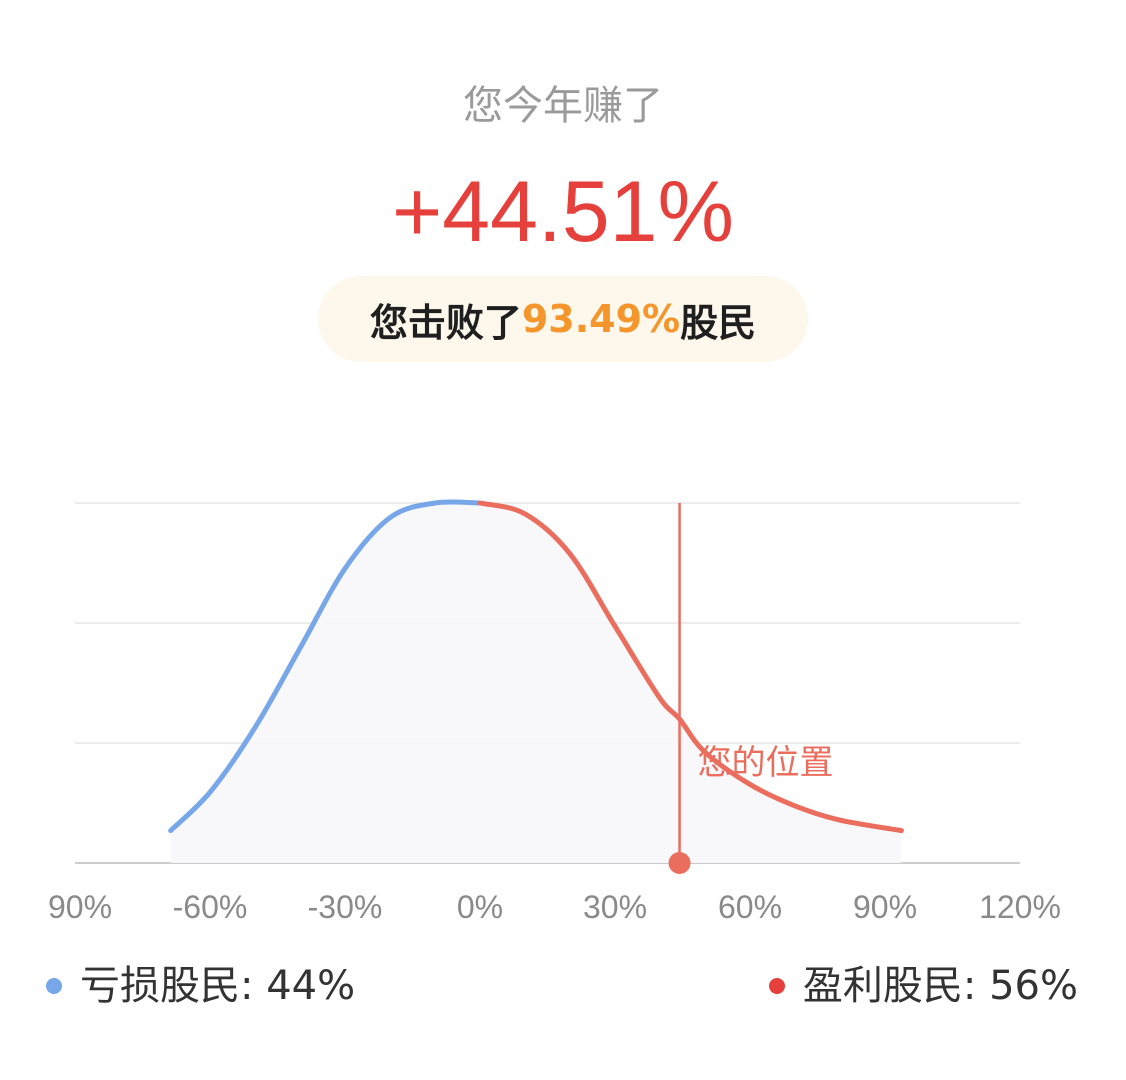  Describe the element at coordinates (751, 688) in the screenshot. I see `position-marker: 您的位置` at that location.